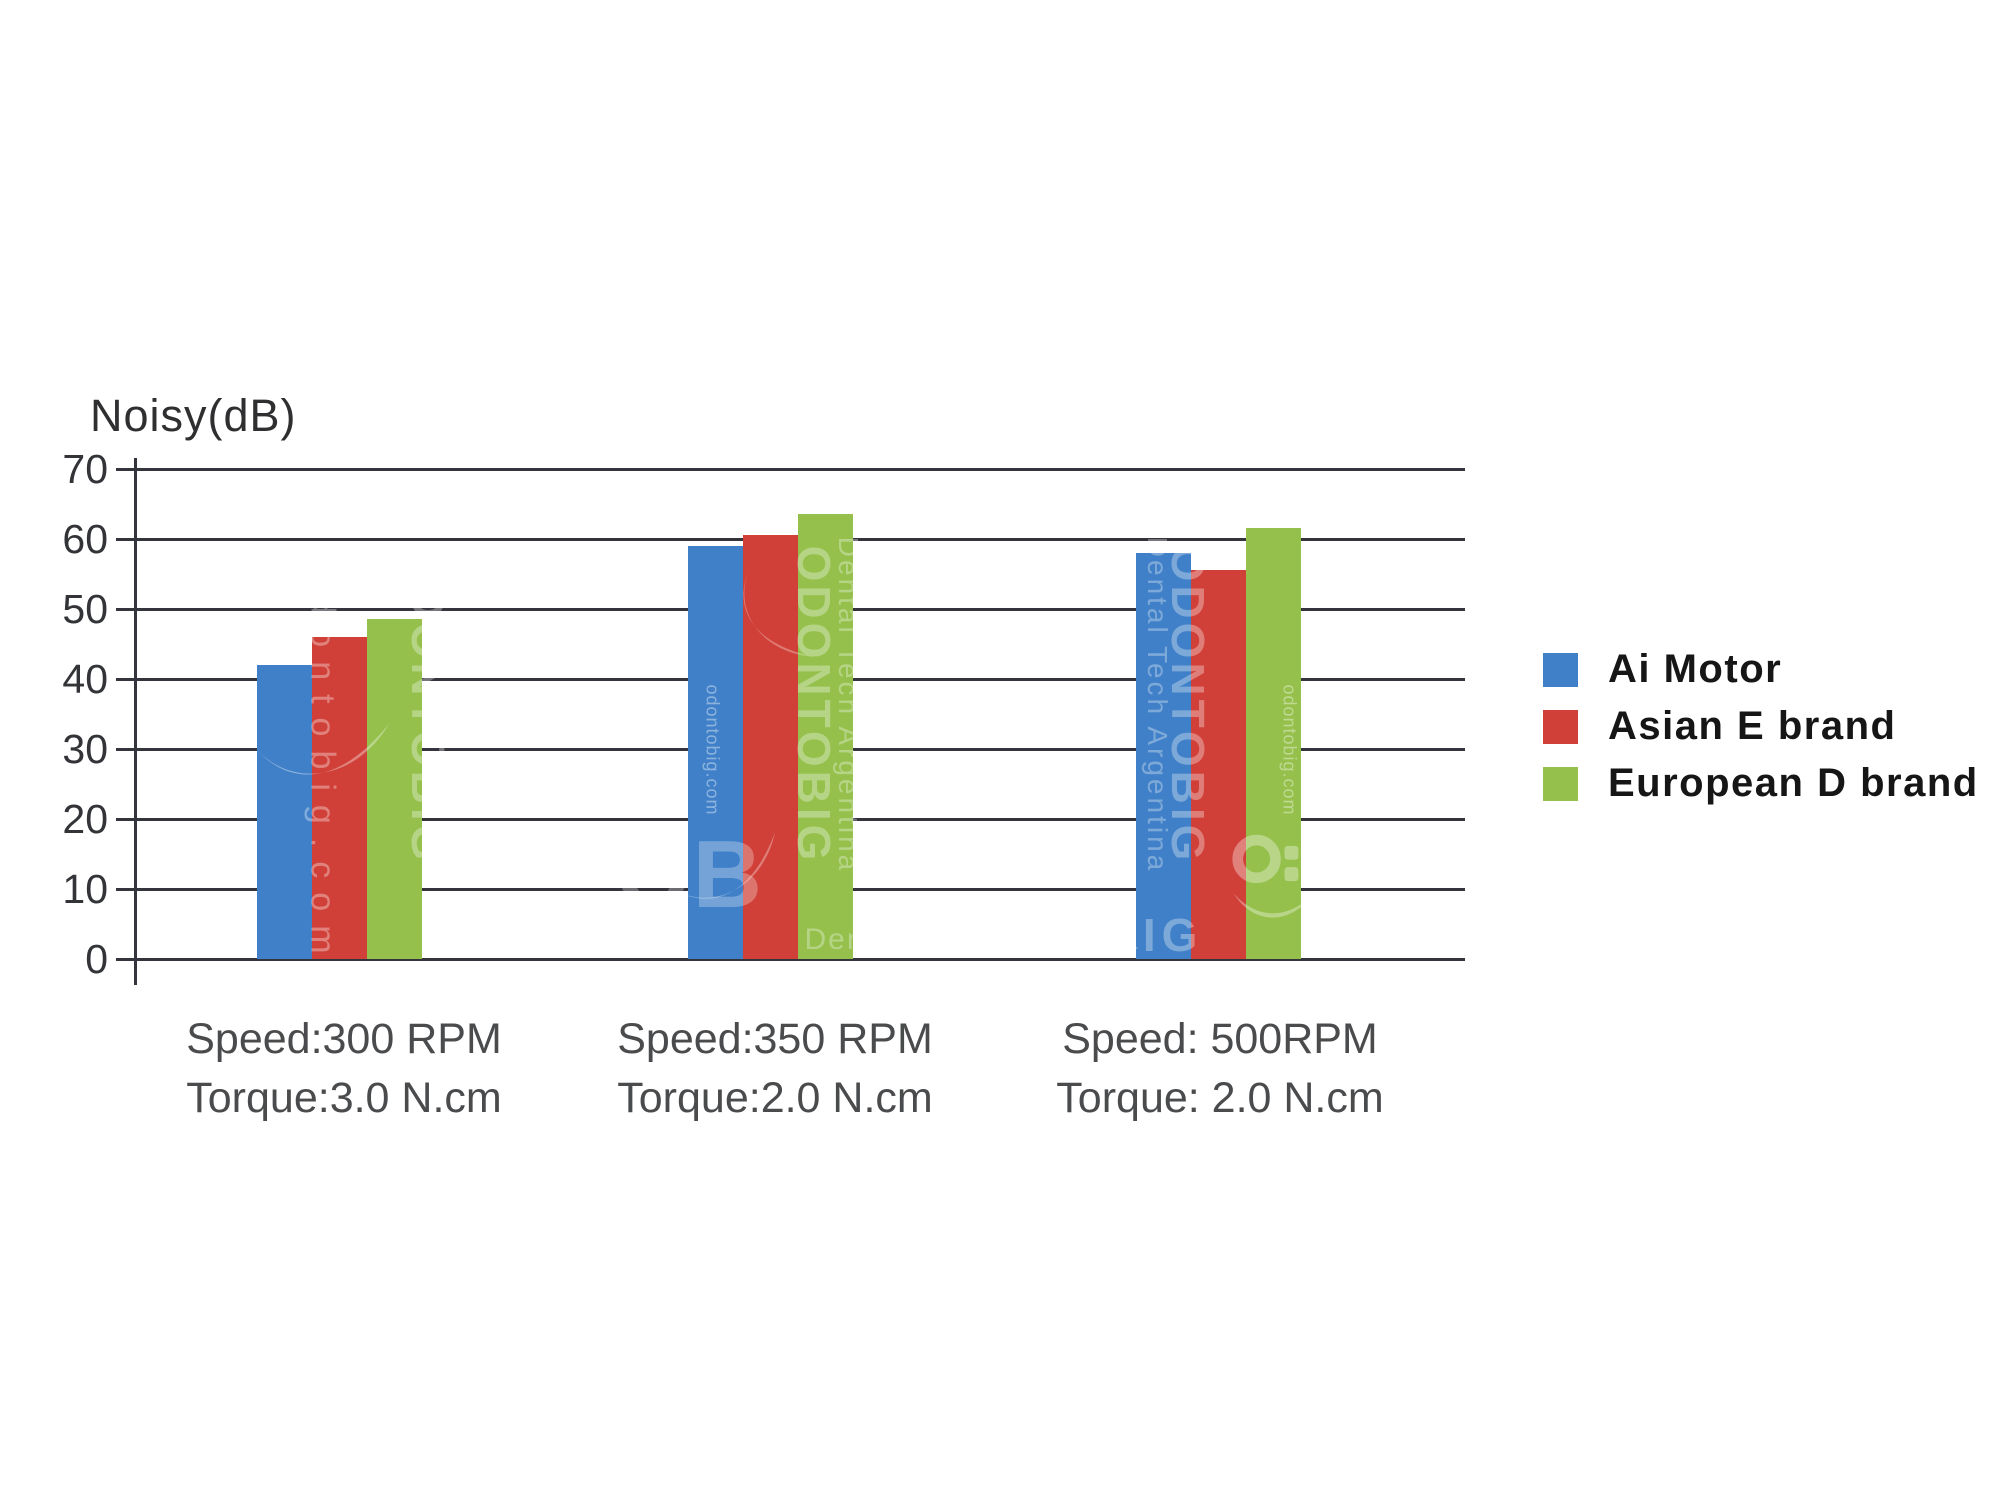  Describe the element at coordinates (972, 939) in the screenshot. I see `watermark-text: Dental Tech Argentina` at that location.